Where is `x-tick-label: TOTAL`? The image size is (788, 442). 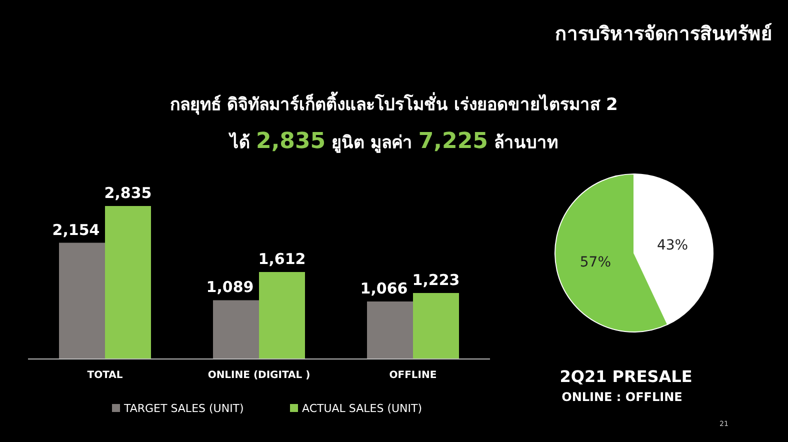 x-tick-label: TOTAL is located at coordinates (105, 375).